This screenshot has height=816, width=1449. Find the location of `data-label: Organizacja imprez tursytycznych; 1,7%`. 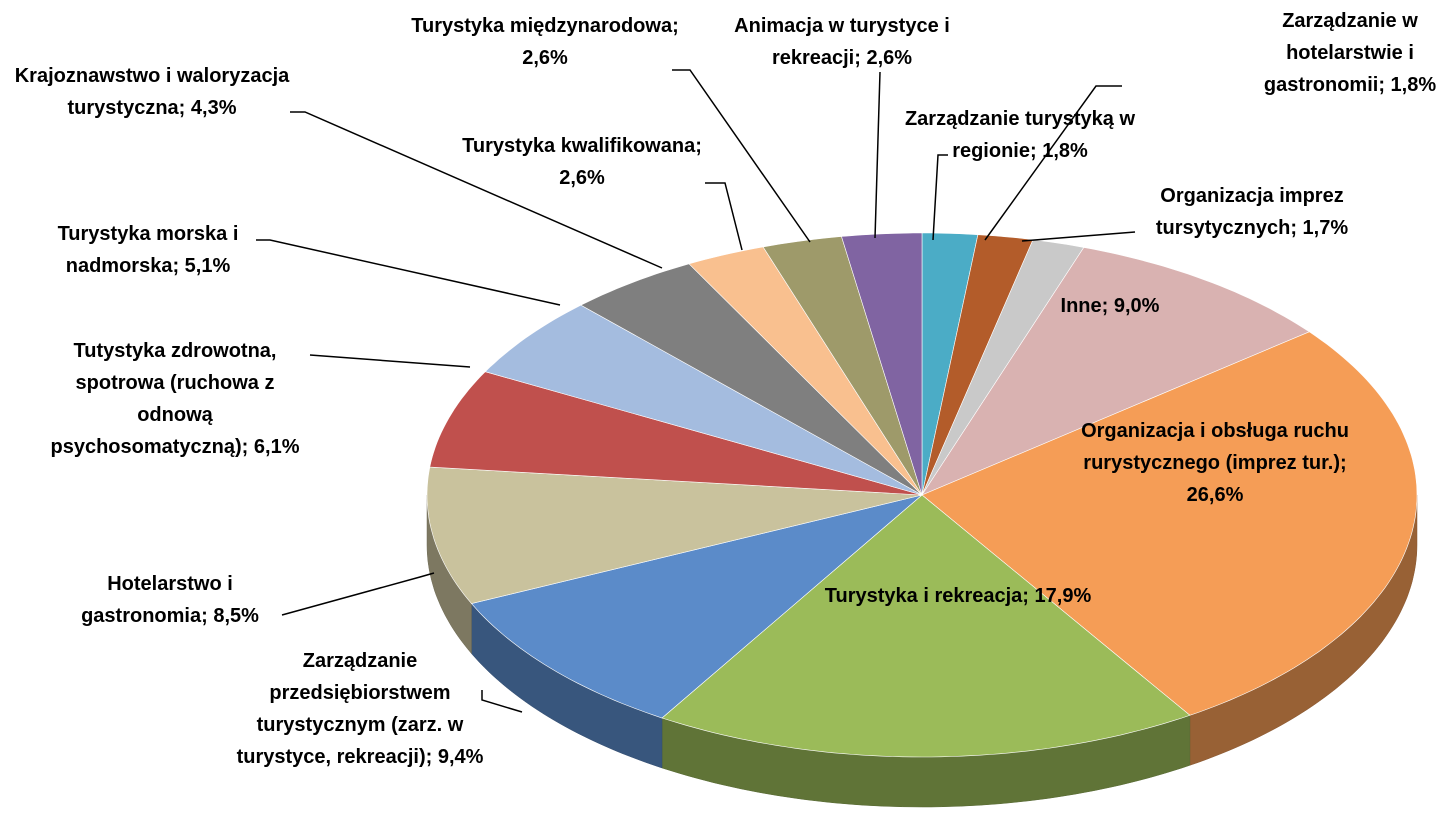

data-label: Organizacja imprez tursytycznych; 1,7% is located at coordinates (1252, 212).